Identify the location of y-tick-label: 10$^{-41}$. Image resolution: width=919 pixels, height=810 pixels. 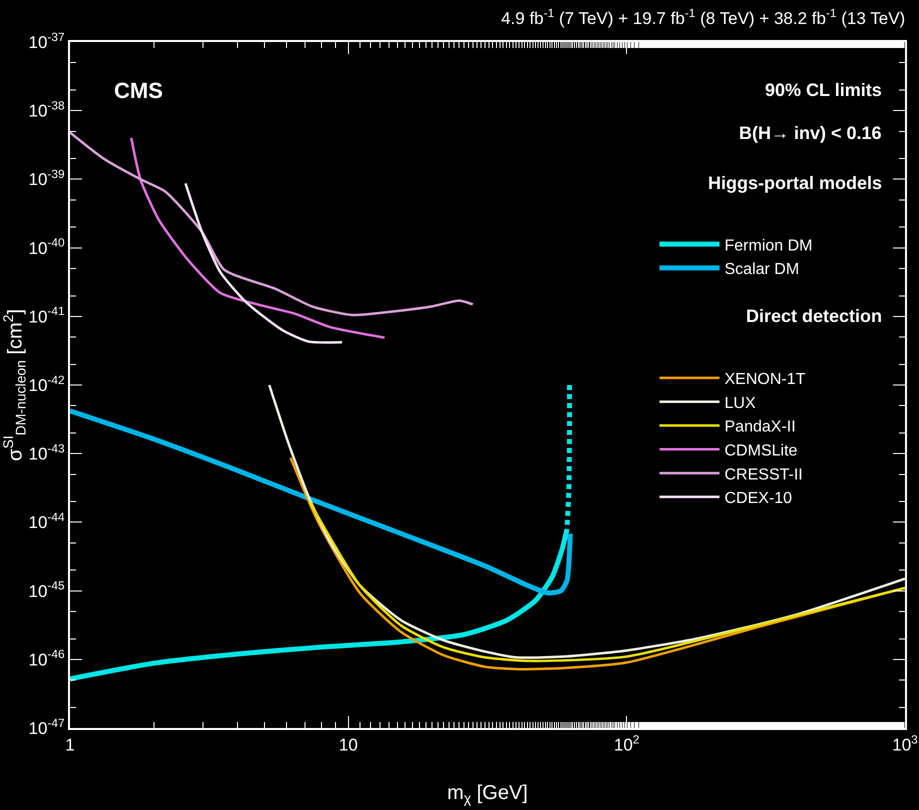
(46, 315).